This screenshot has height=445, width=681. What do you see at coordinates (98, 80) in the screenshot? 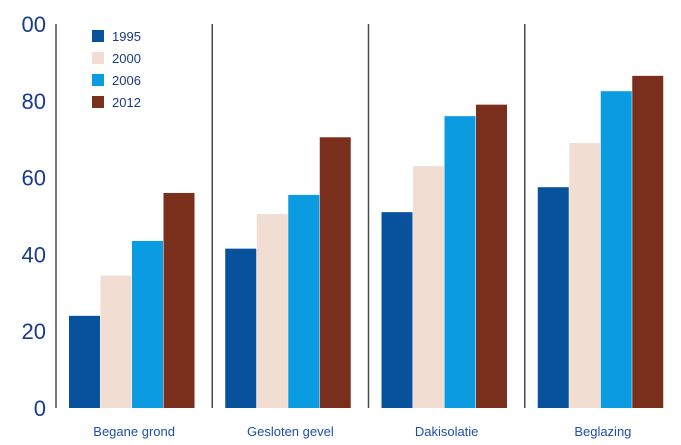
I see `legend-swatch-2006` at bounding box center [98, 80].